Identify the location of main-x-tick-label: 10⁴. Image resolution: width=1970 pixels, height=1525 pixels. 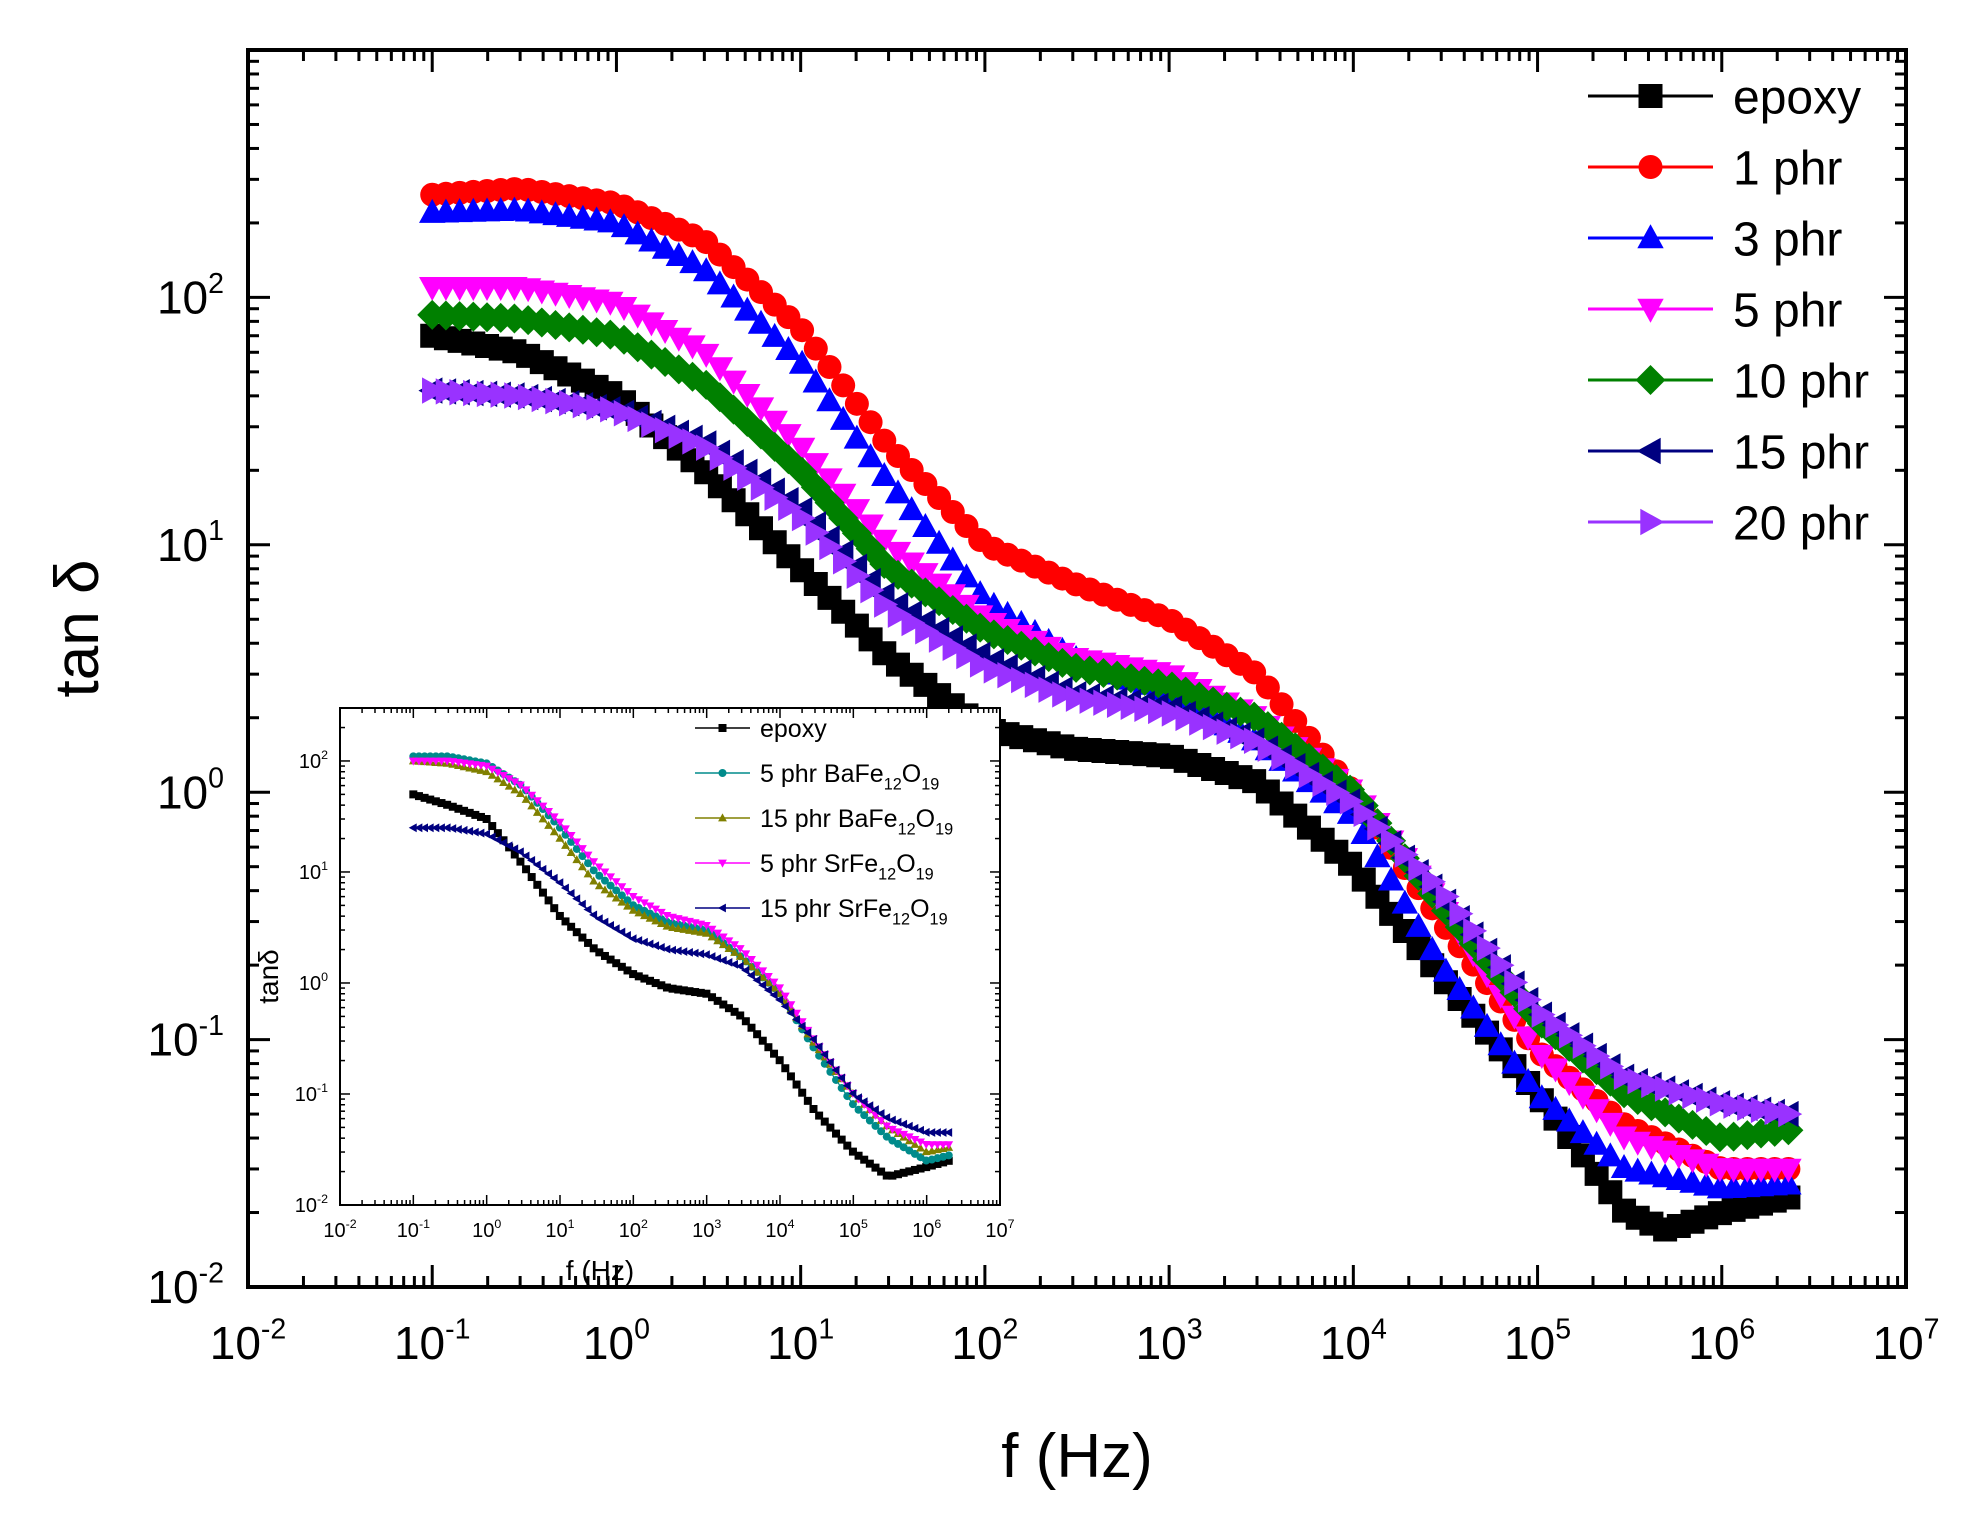
(1353, 1341).